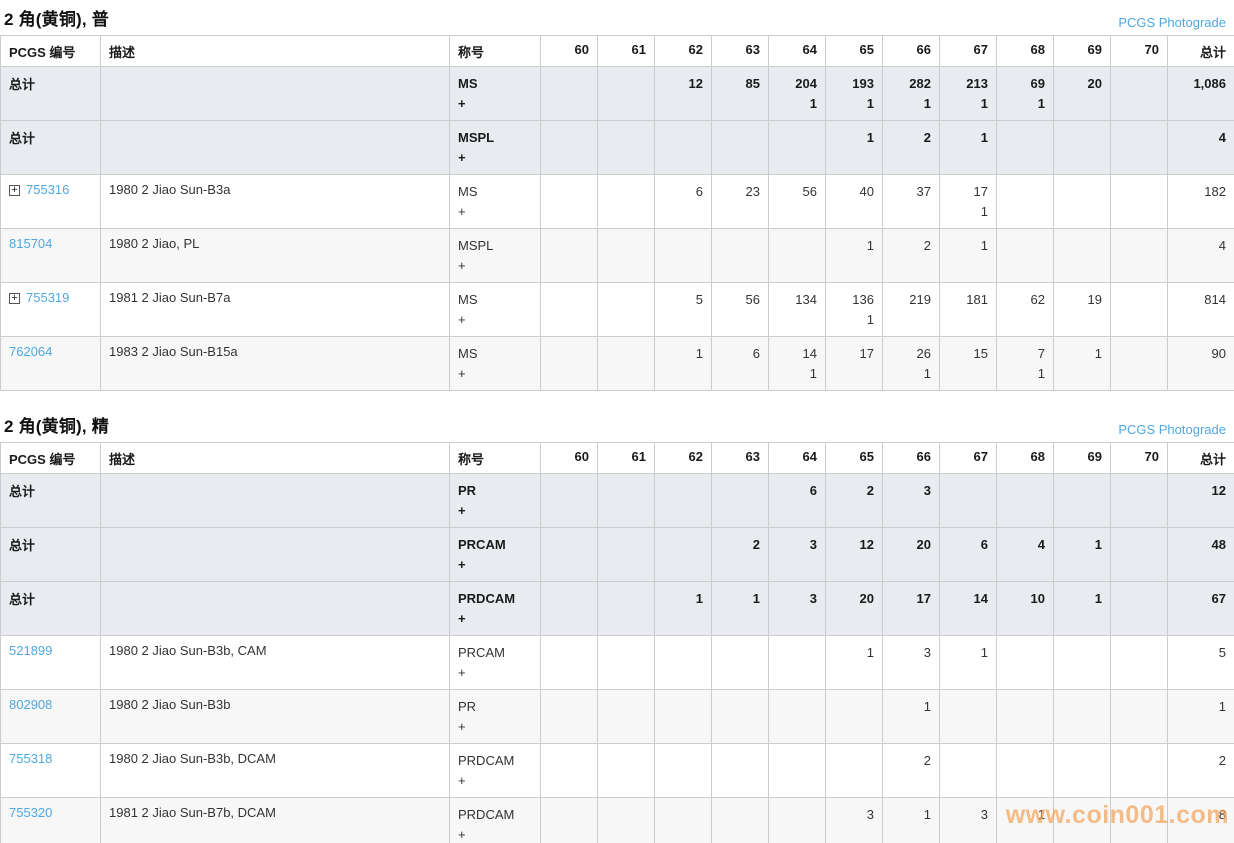 This screenshot has height=843, width=1234. I want to click on grade-63-cell: 23, so click(740, 201).